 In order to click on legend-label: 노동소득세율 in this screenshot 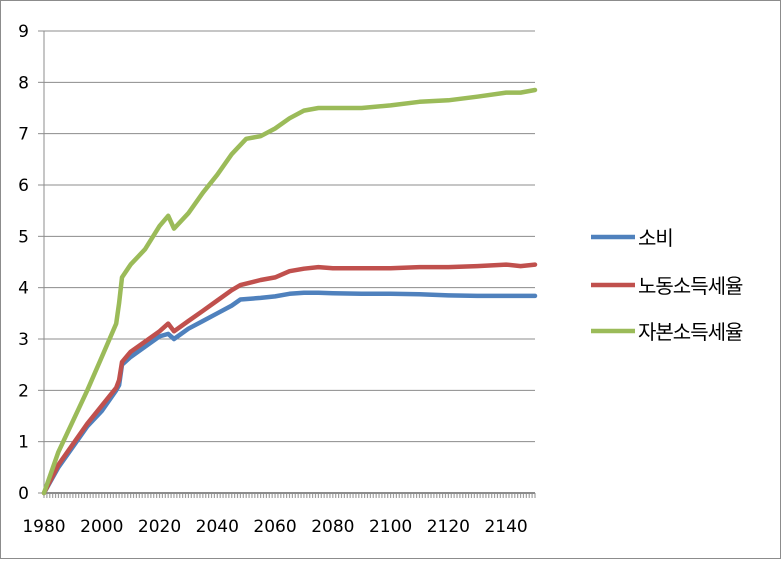, I will do `click(690, 286)`.